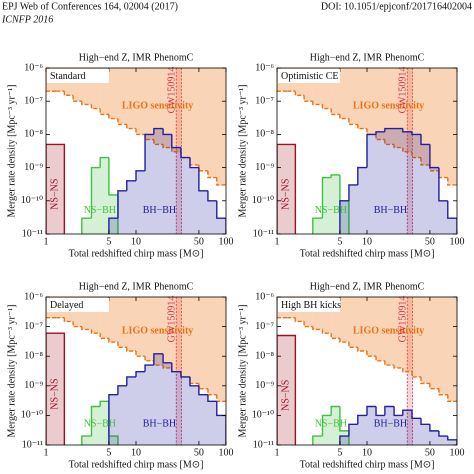 The image size is (474, 474). What do you see at coordinates (27, 19) in the screenshot?
I see `conference: ICNFP 2016` at bounding box center [27, 19].